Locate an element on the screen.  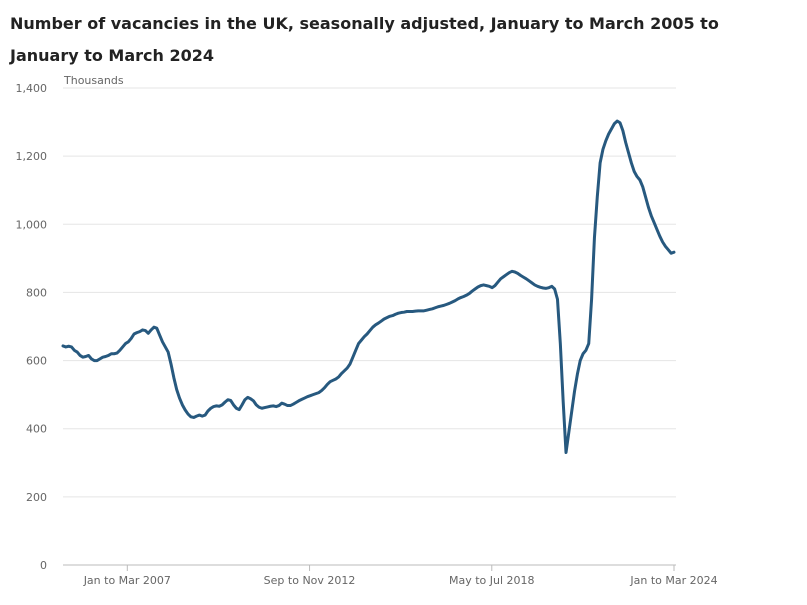
x-tick-label: Sep to Nov 2012 is located at coordinates (310, 580).